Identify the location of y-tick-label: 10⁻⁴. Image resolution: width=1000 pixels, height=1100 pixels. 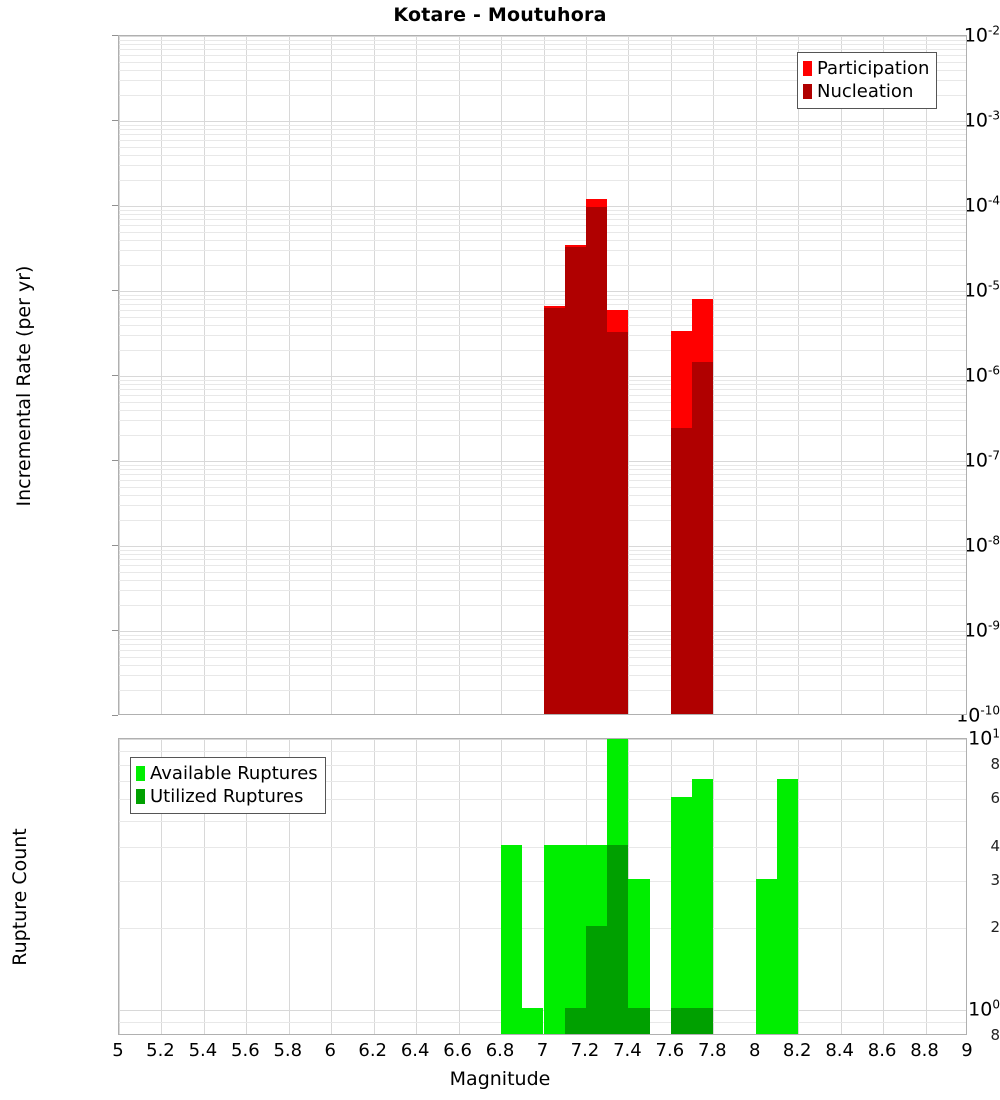
(981, 205).